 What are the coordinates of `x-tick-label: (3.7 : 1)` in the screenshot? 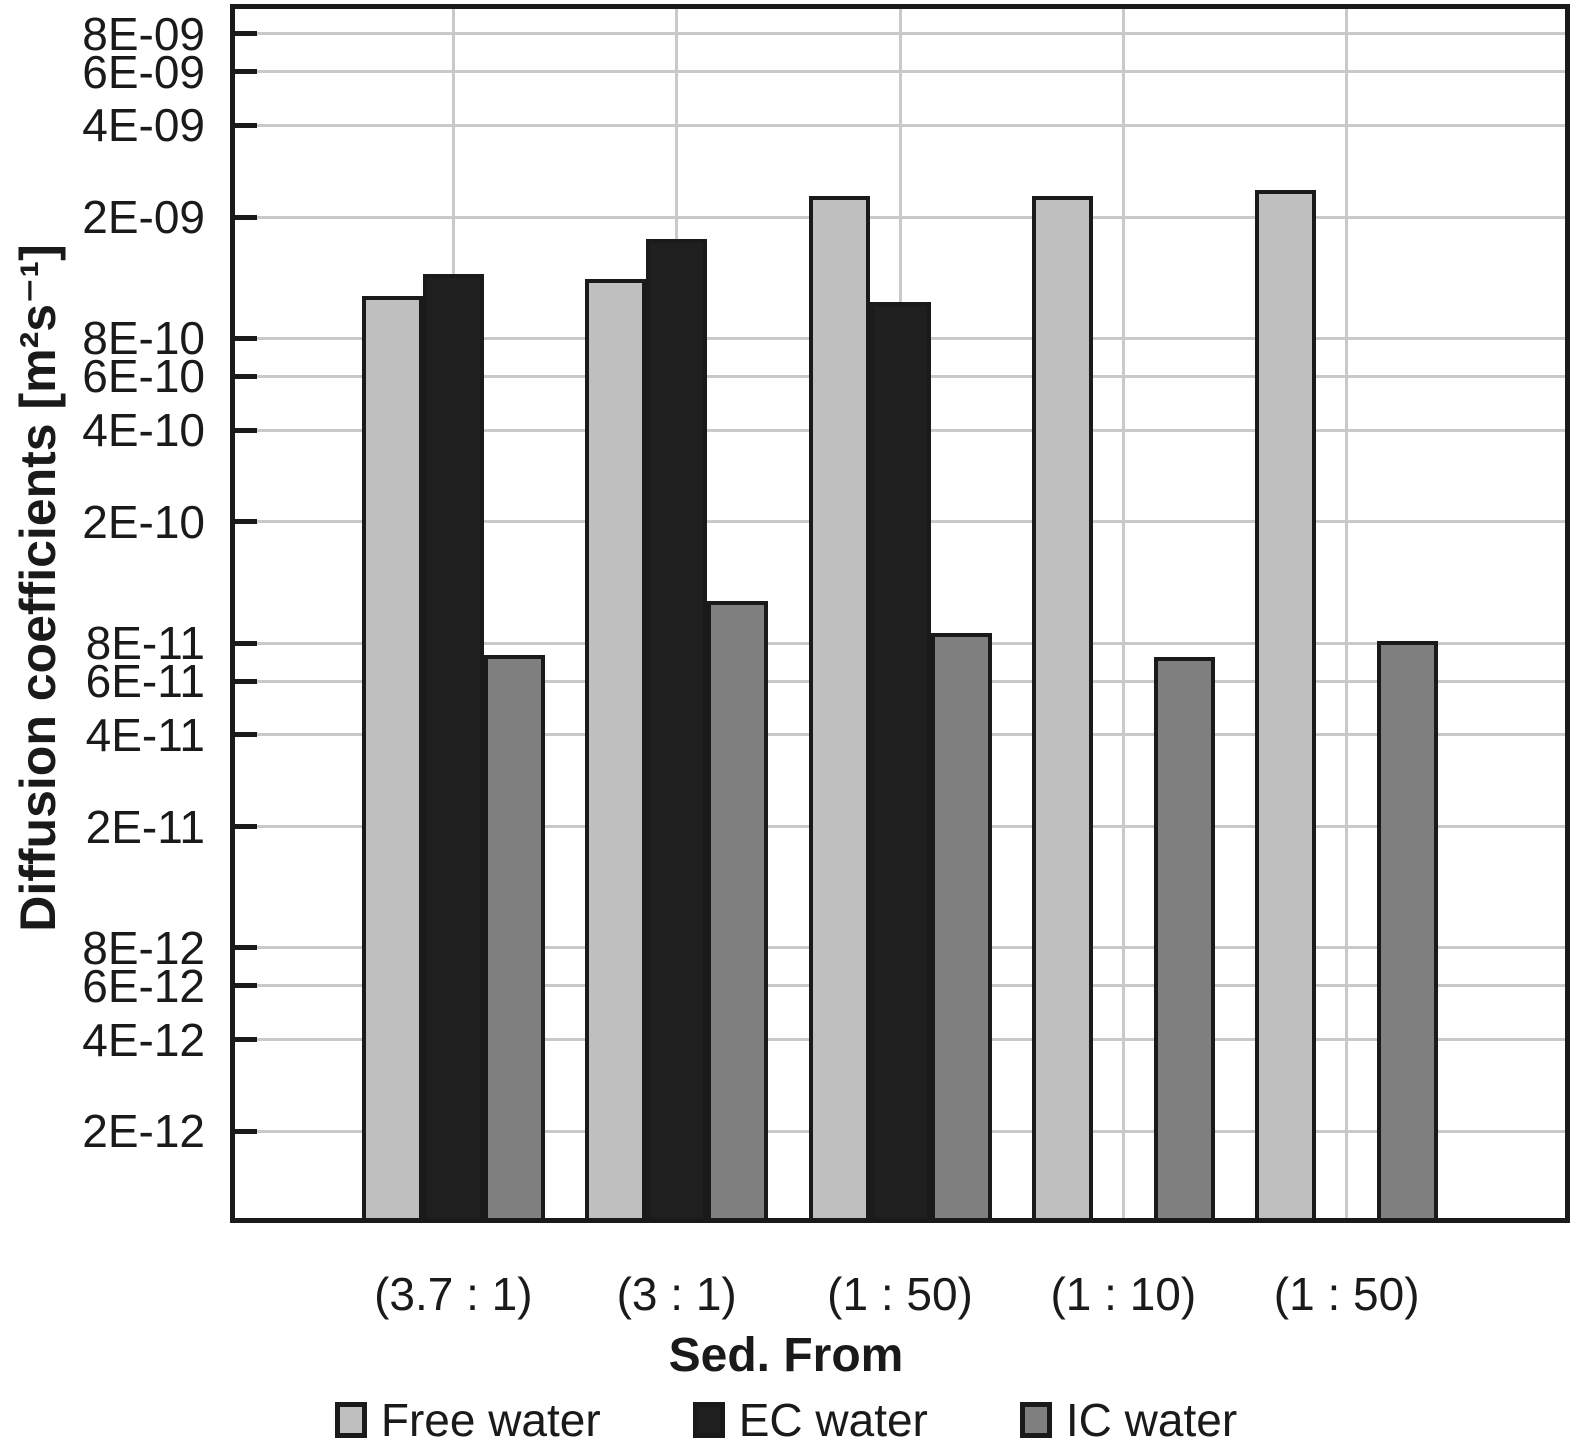 It's located at (453, 1294).